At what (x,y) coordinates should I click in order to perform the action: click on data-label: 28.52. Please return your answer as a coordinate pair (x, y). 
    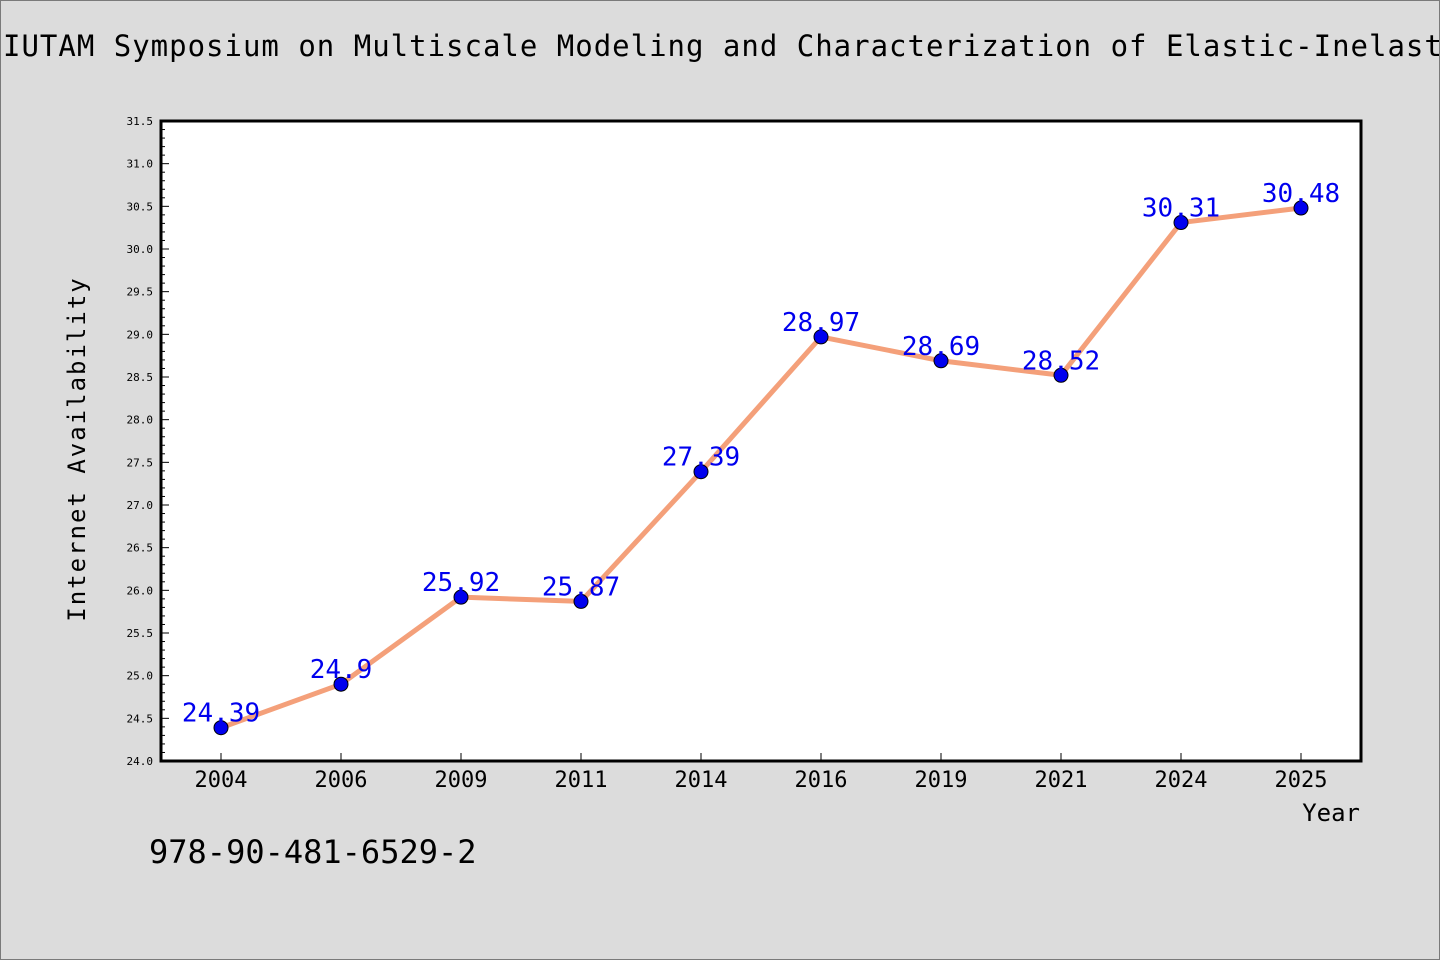
    Looking at the image, I should click on (1061, 361).